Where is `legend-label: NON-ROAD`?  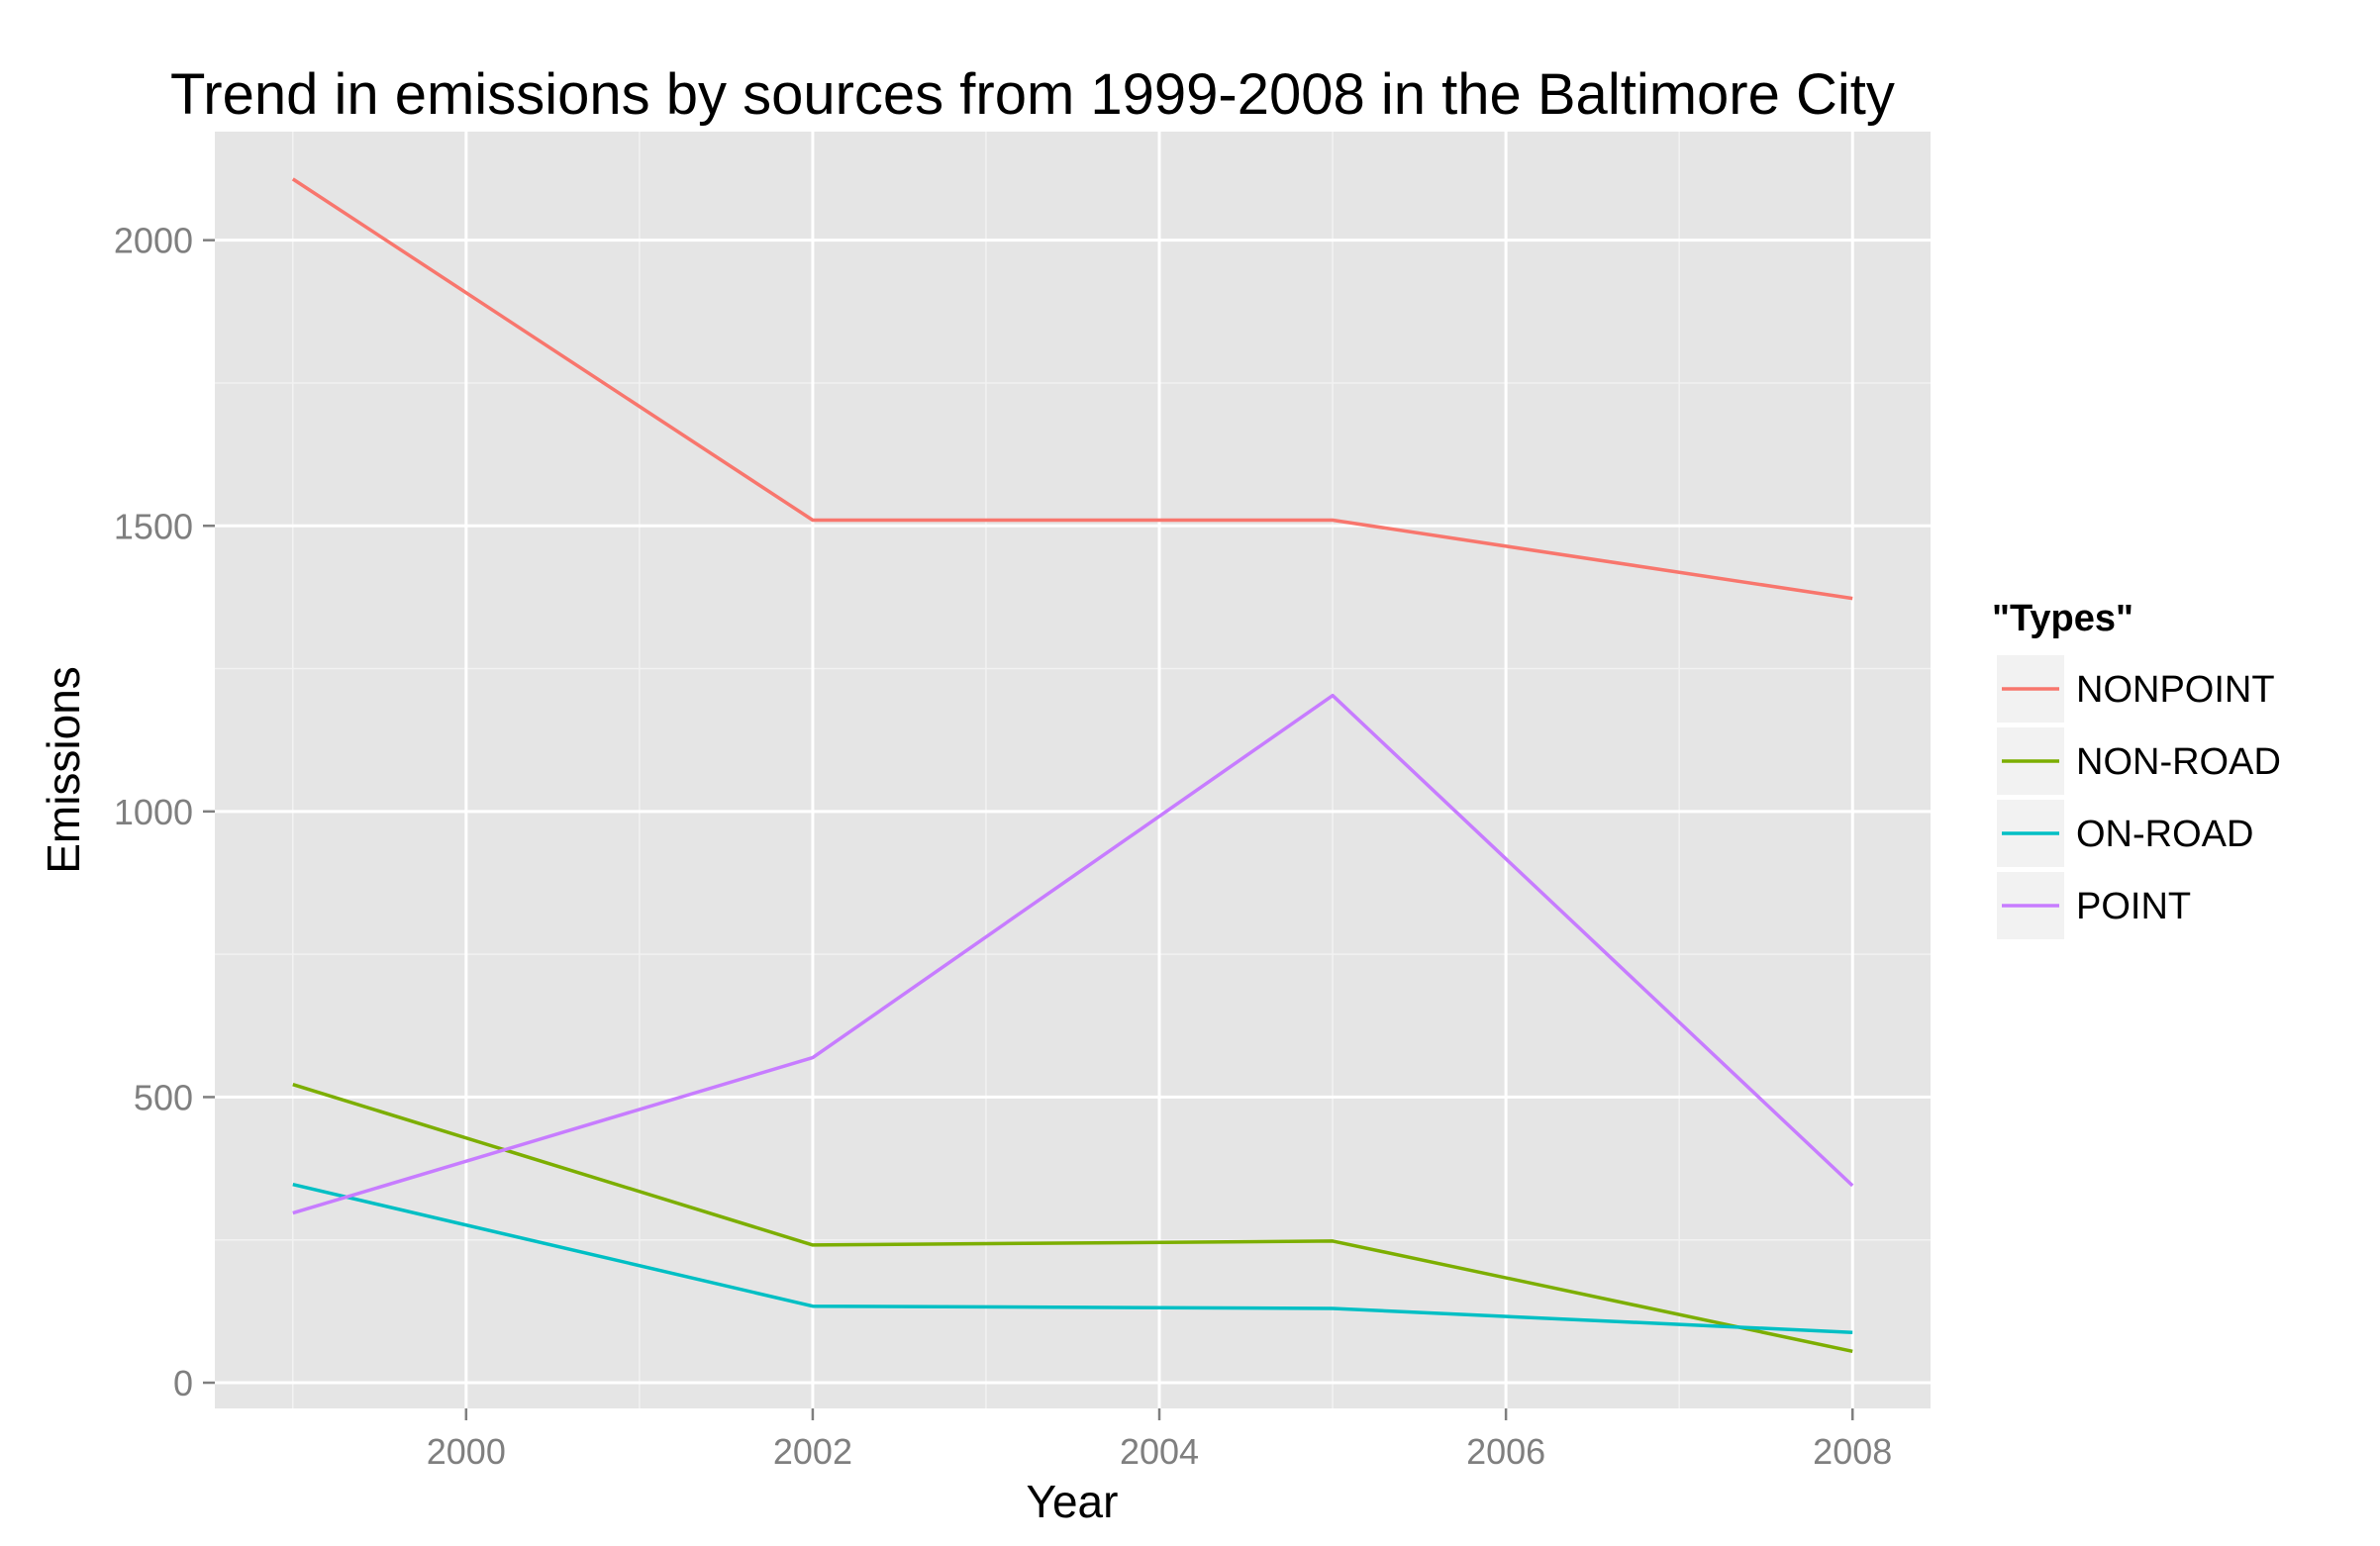 legend-label: NON-ROAD is located at coordinates (2178, 762).